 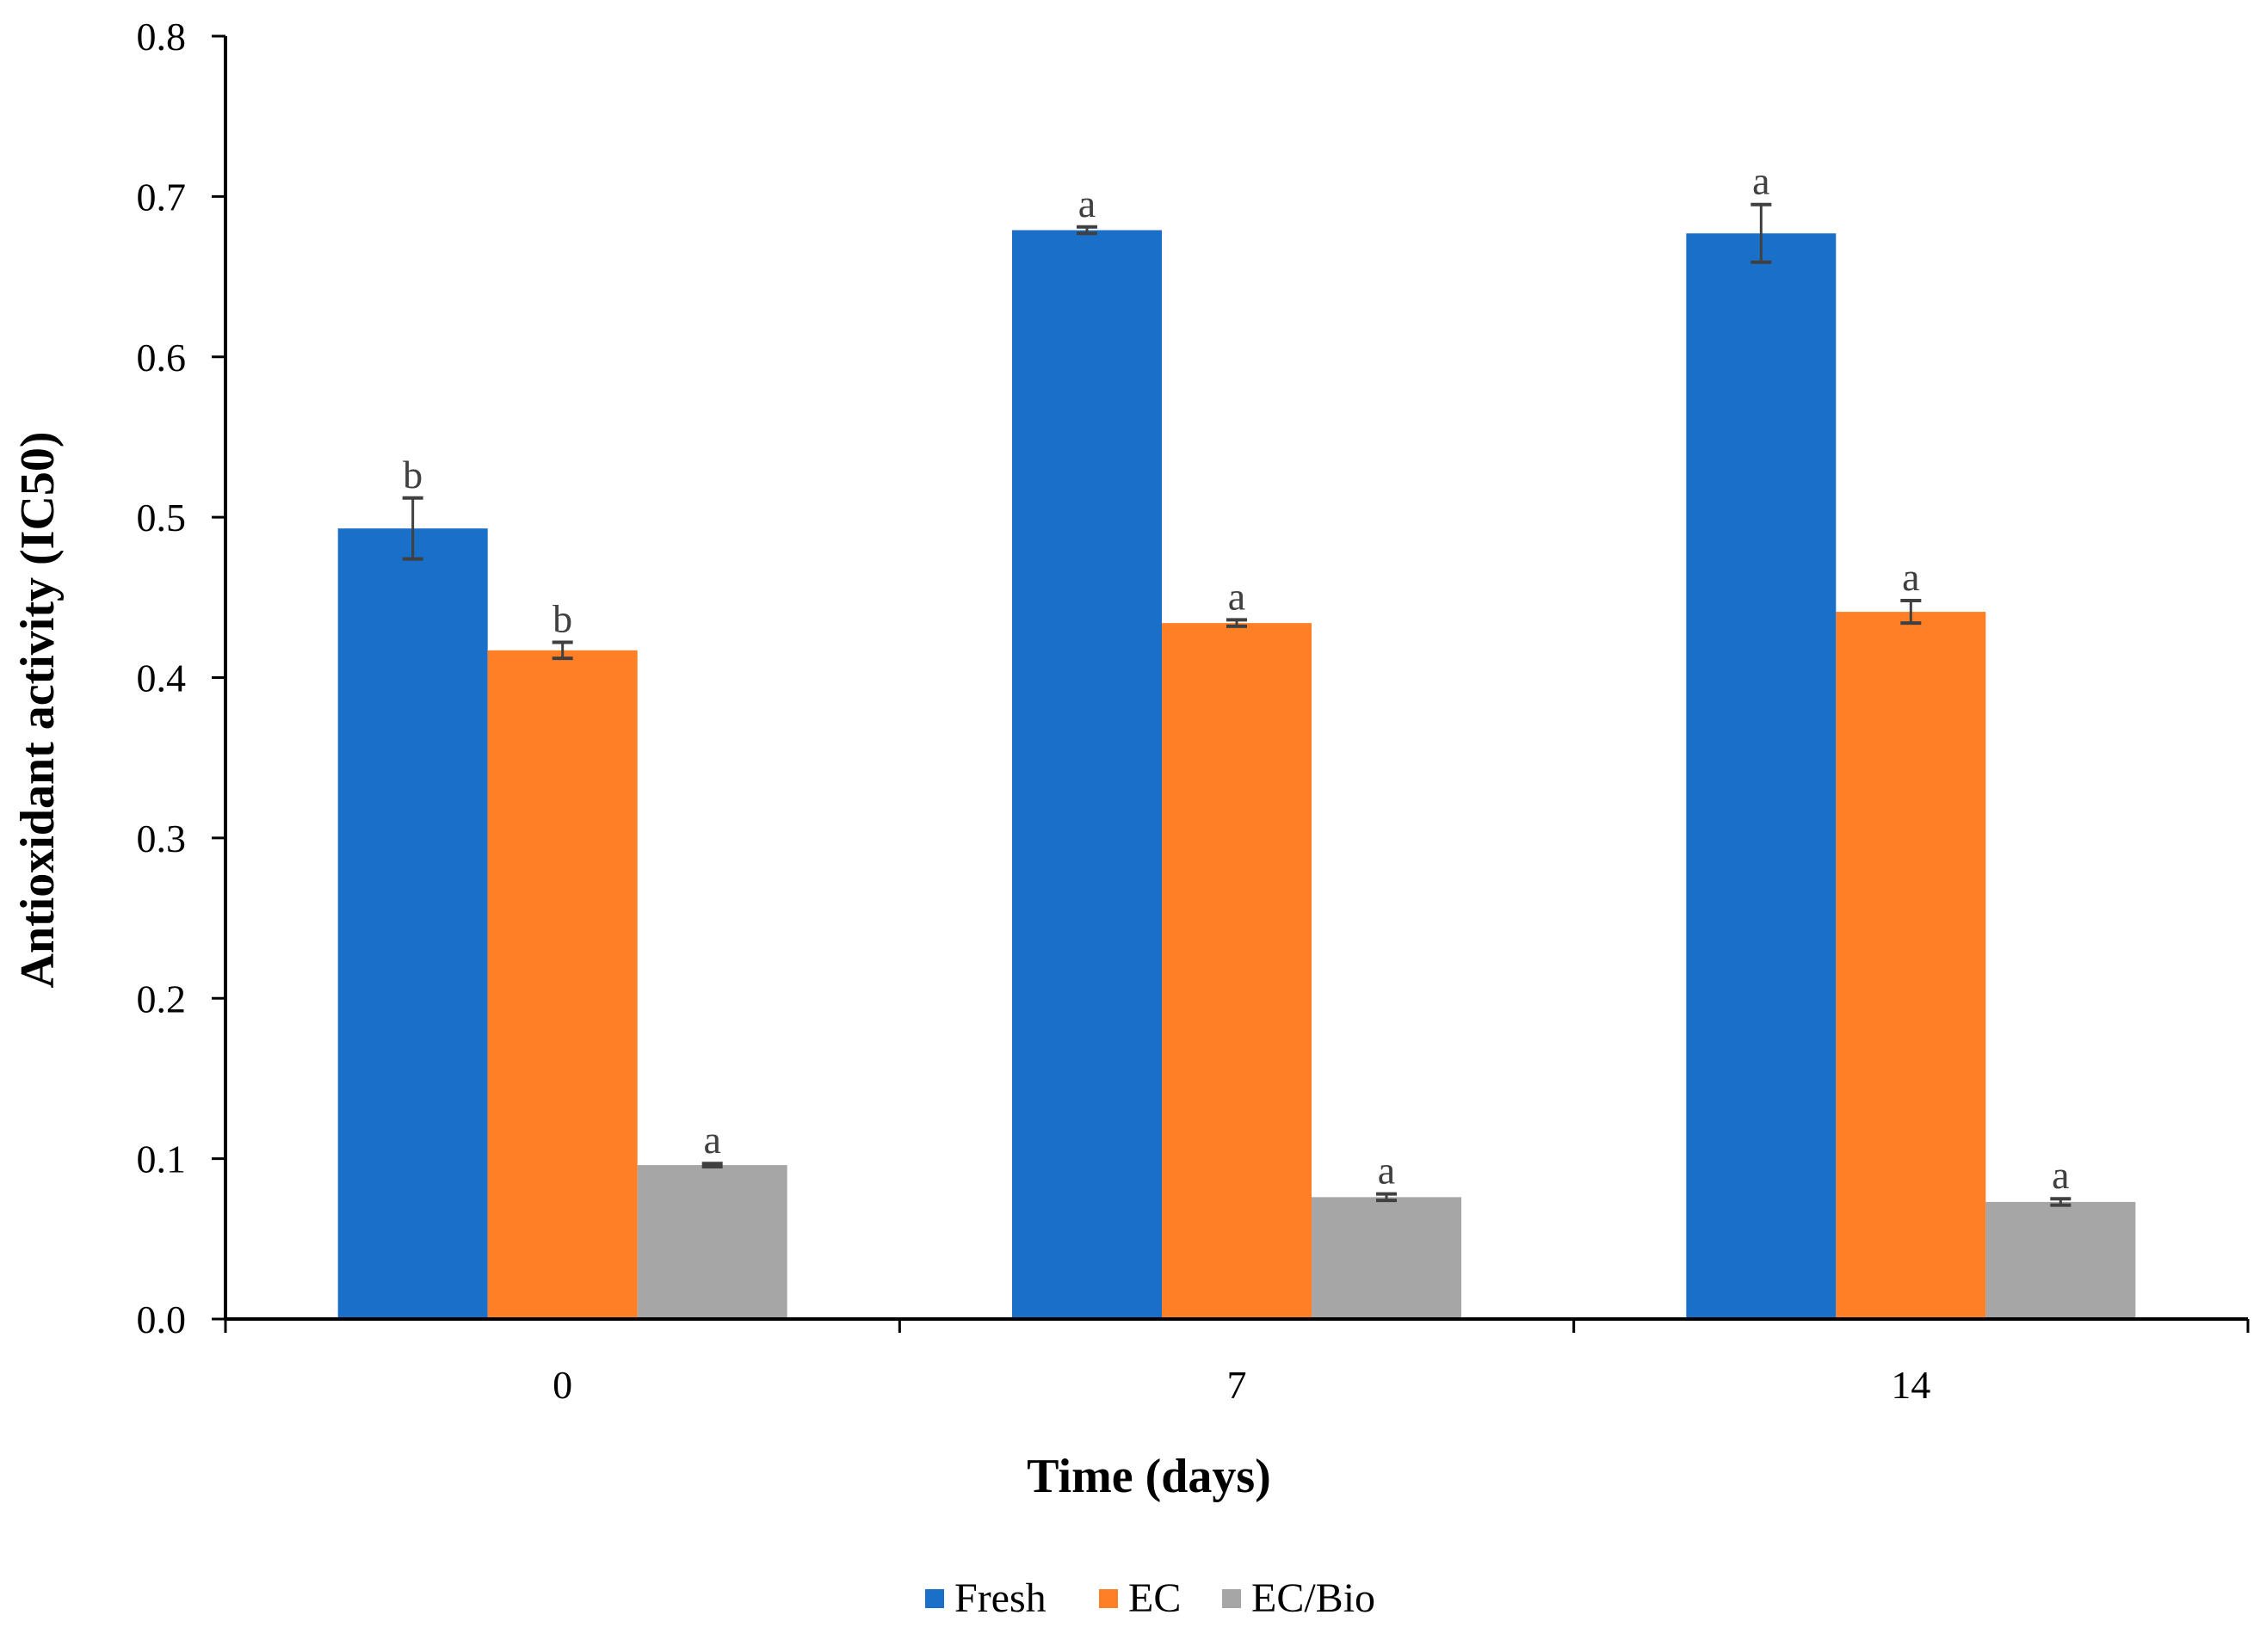 I want to click on y-tick-label: 0.3, so click(x=162, y=838).